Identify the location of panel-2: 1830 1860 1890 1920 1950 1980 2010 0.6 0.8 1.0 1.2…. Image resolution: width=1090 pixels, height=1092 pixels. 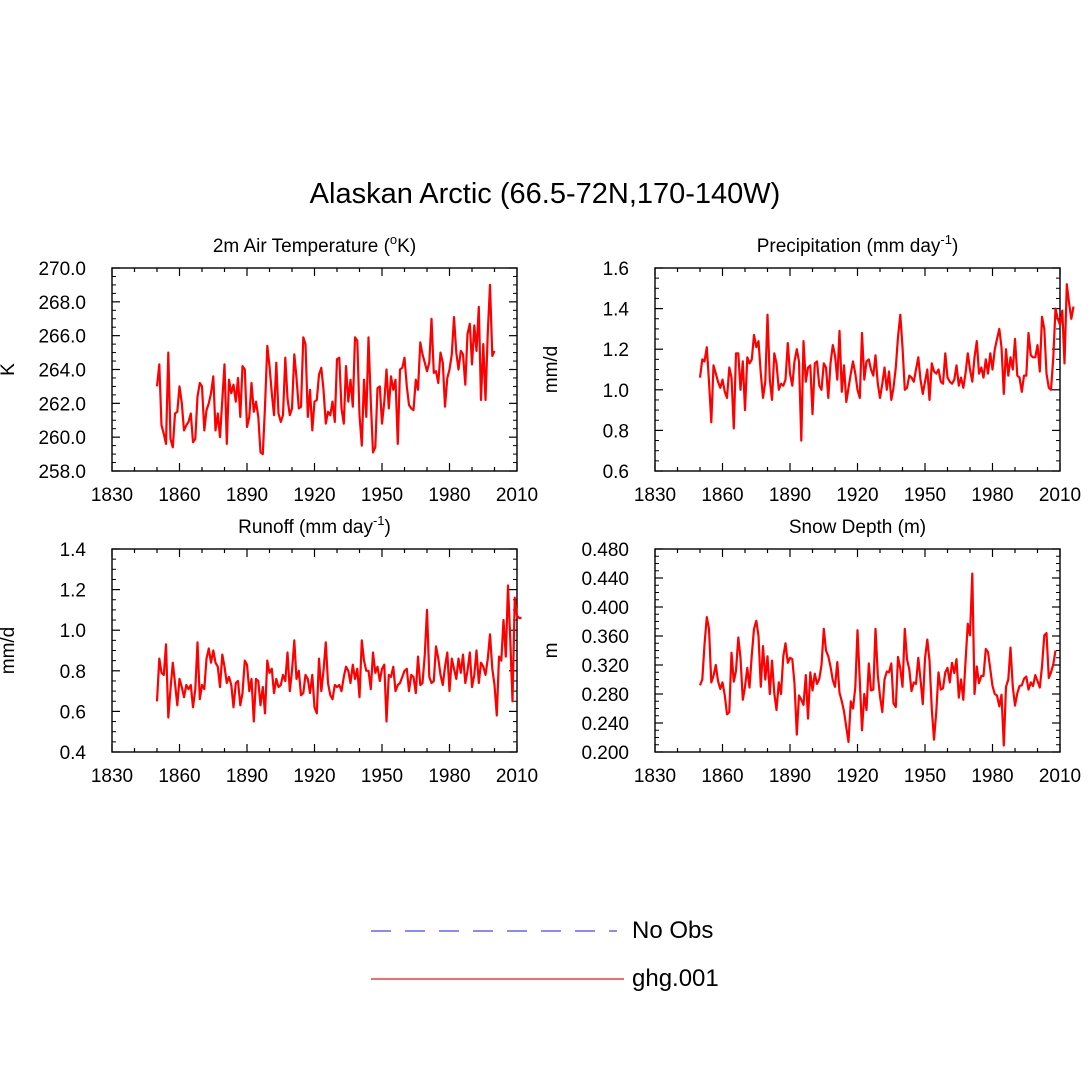
(811, 369).